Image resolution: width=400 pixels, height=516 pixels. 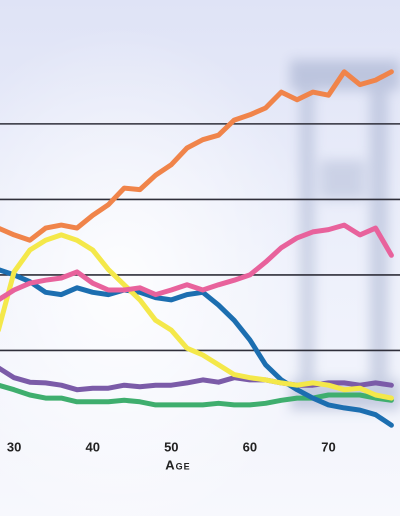 I want to click on x-tick-label: 60, so click(x=250, y=446).